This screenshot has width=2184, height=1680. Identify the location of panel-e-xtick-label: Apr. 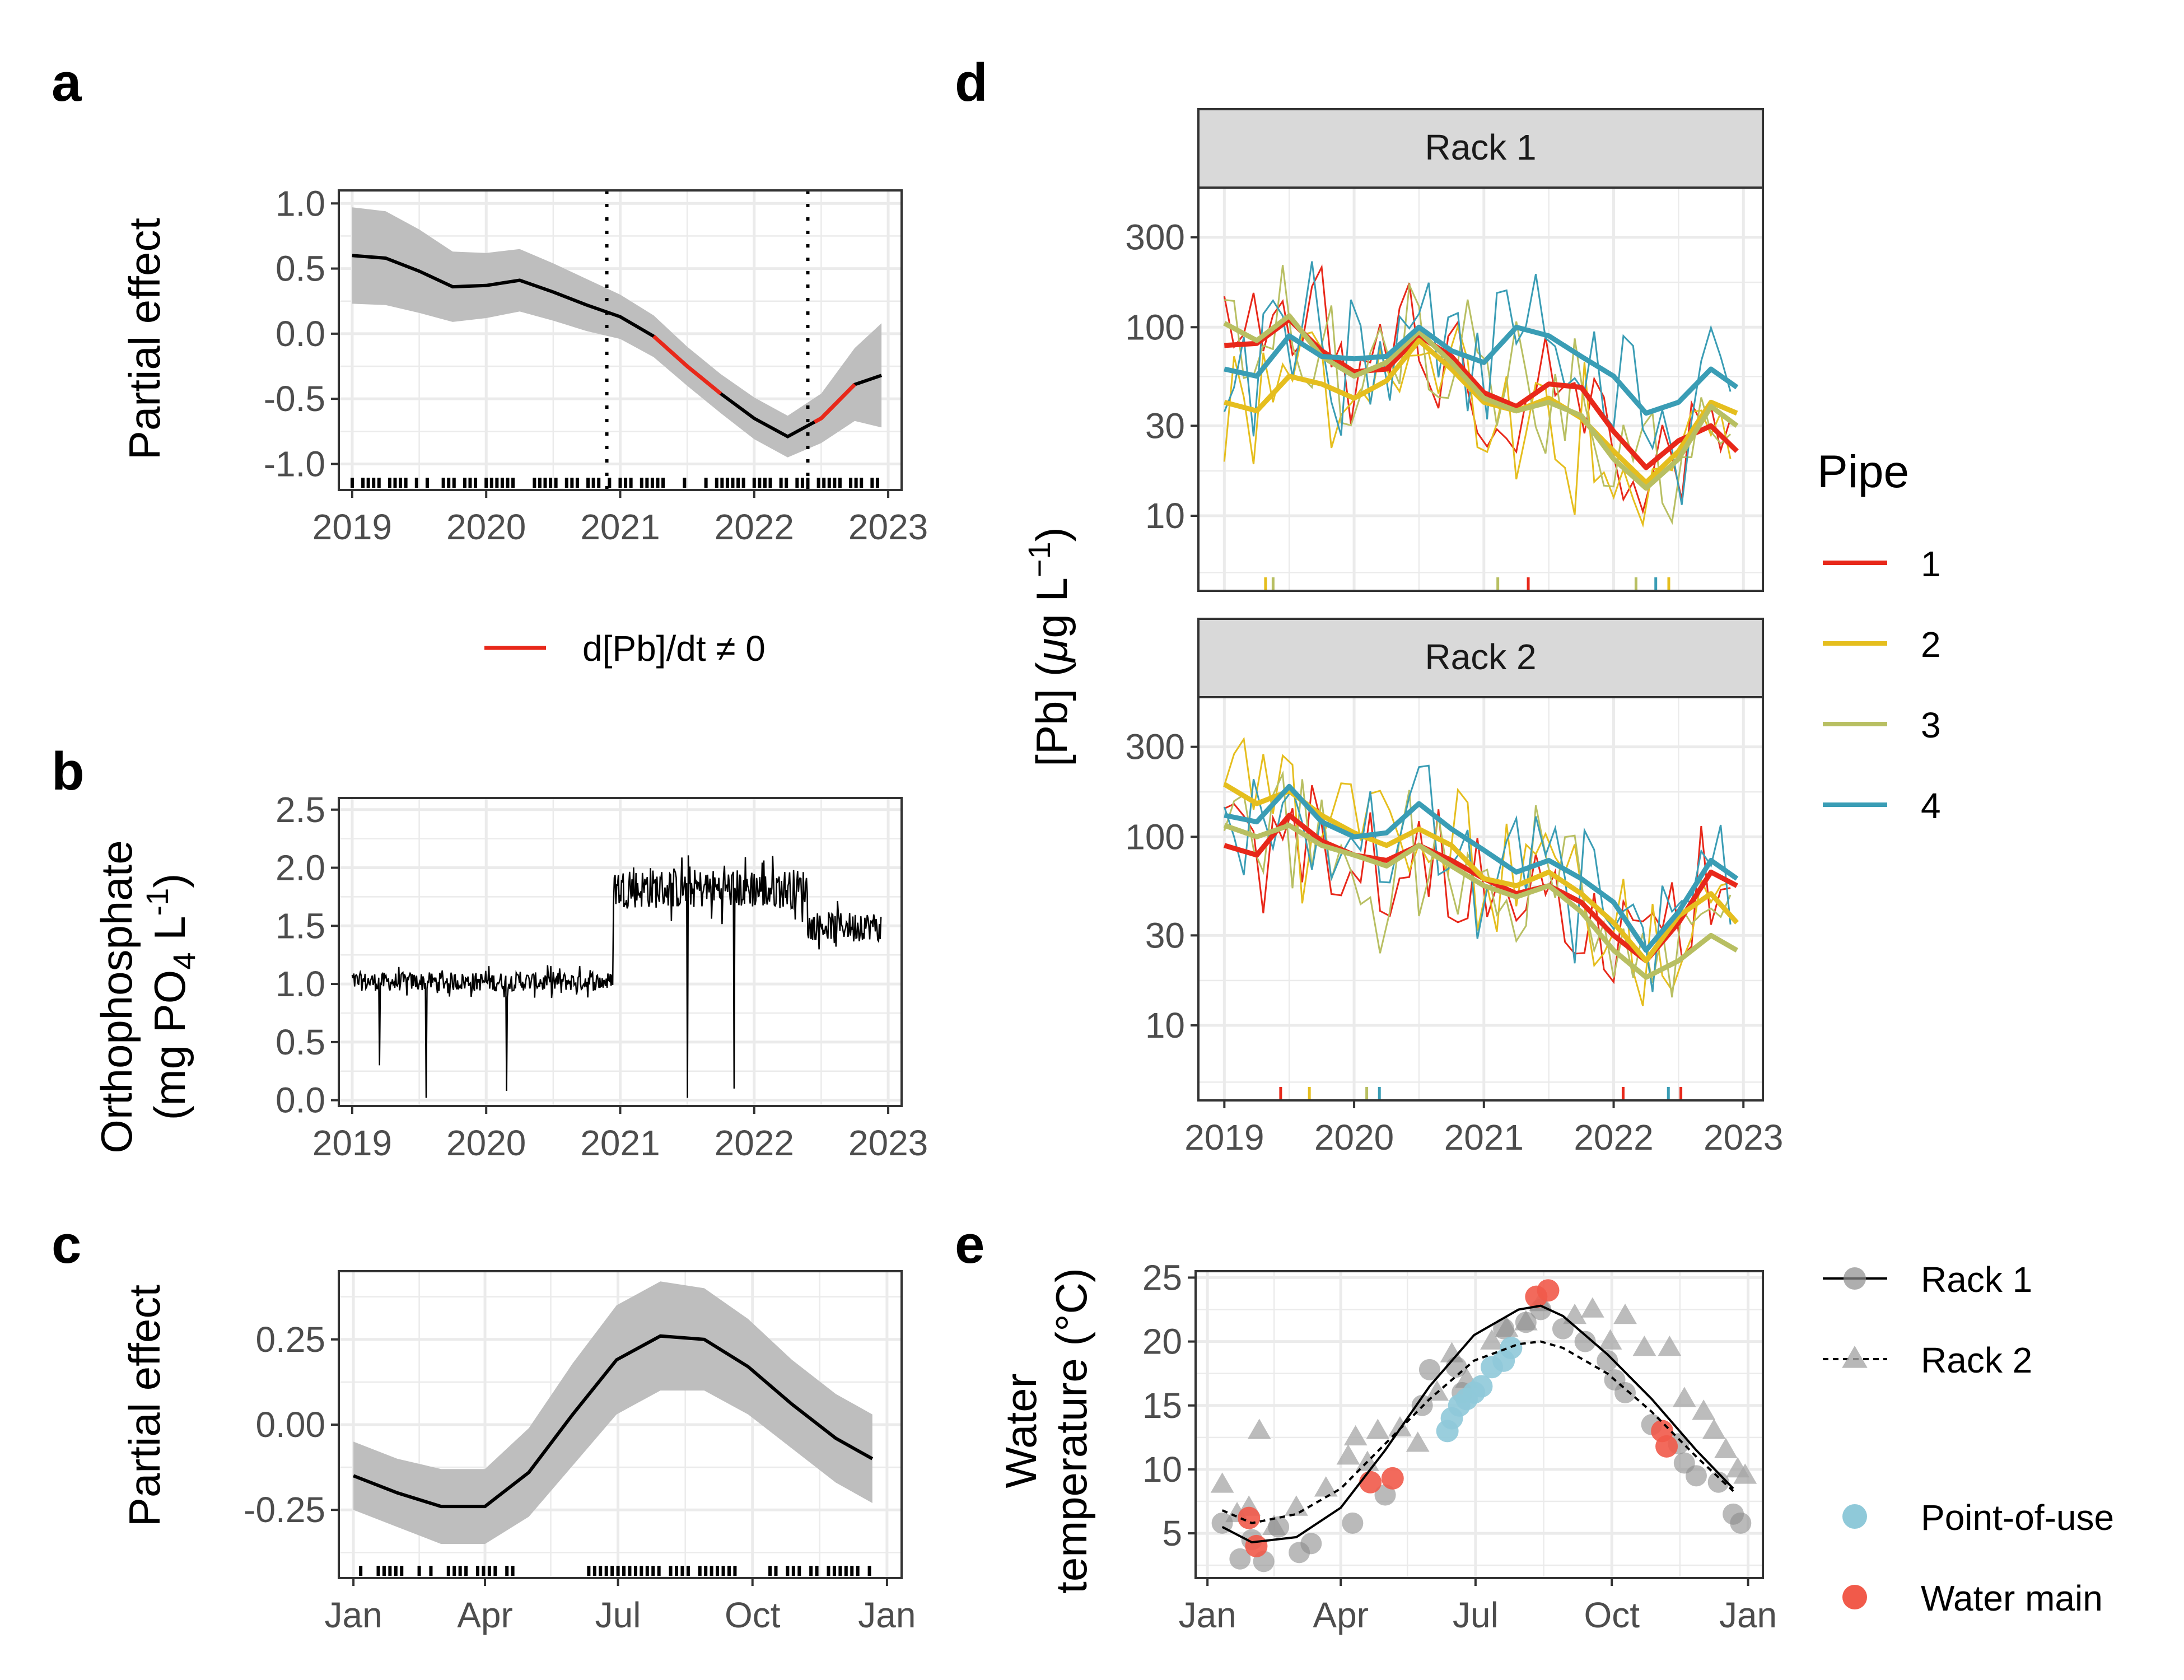
(1341, 1615).